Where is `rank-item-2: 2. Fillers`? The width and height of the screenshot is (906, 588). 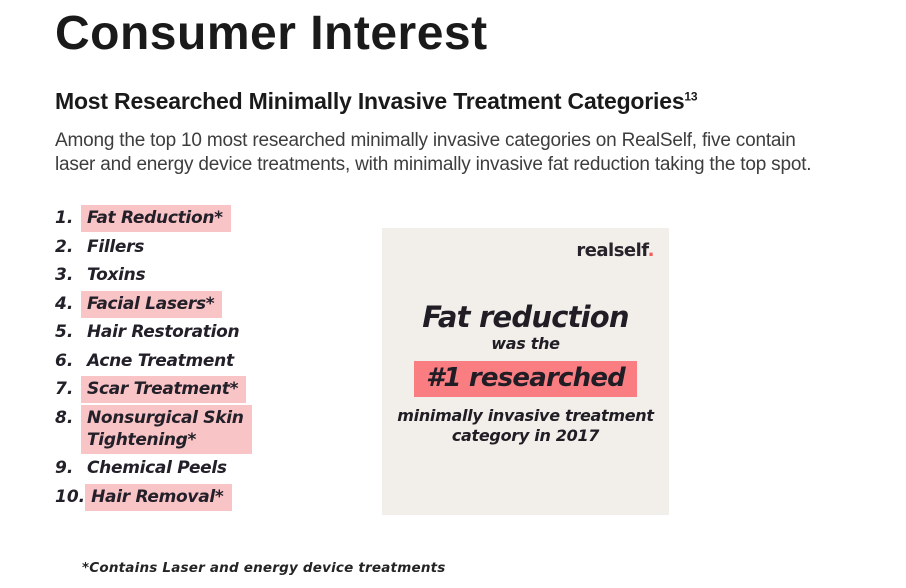
rank-item-2: 2. Fillers is located at coordinates (220, 247).